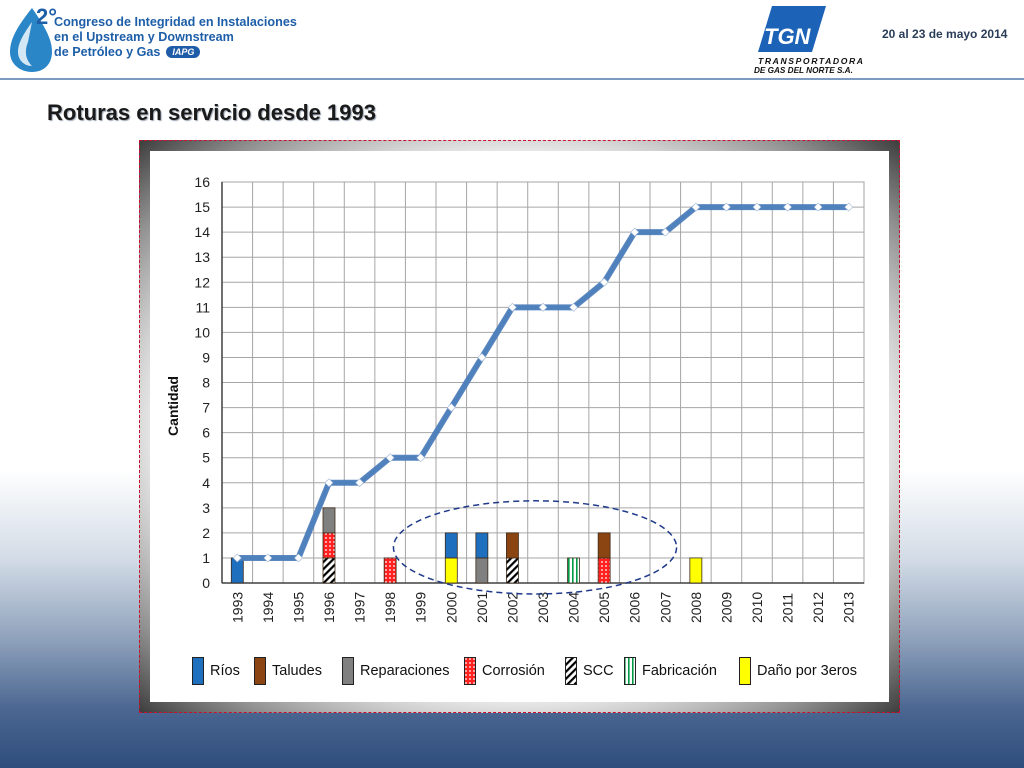 Image resolution: width=1024 pixels, height=768 pixels. Describe the element at coordinates (803, 70) in the screenshot. I see `company-name-line-2: DE GAS DEL NORTE S.A.` at that location.